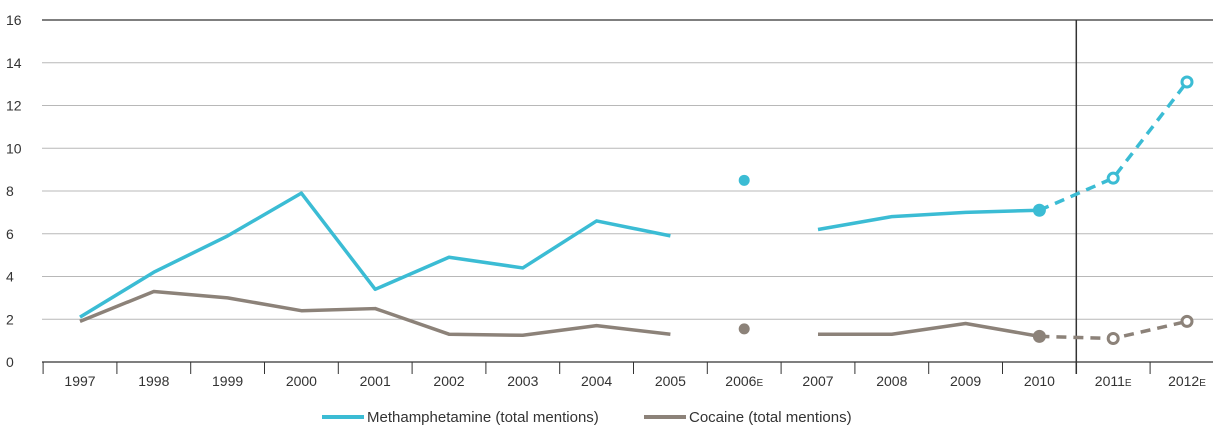 The height and width of the screenshot is (429, 1213). Describe the element at coordinates (744, 180) in the screenshot. I see `methamphetamine-point-2006` at that location.